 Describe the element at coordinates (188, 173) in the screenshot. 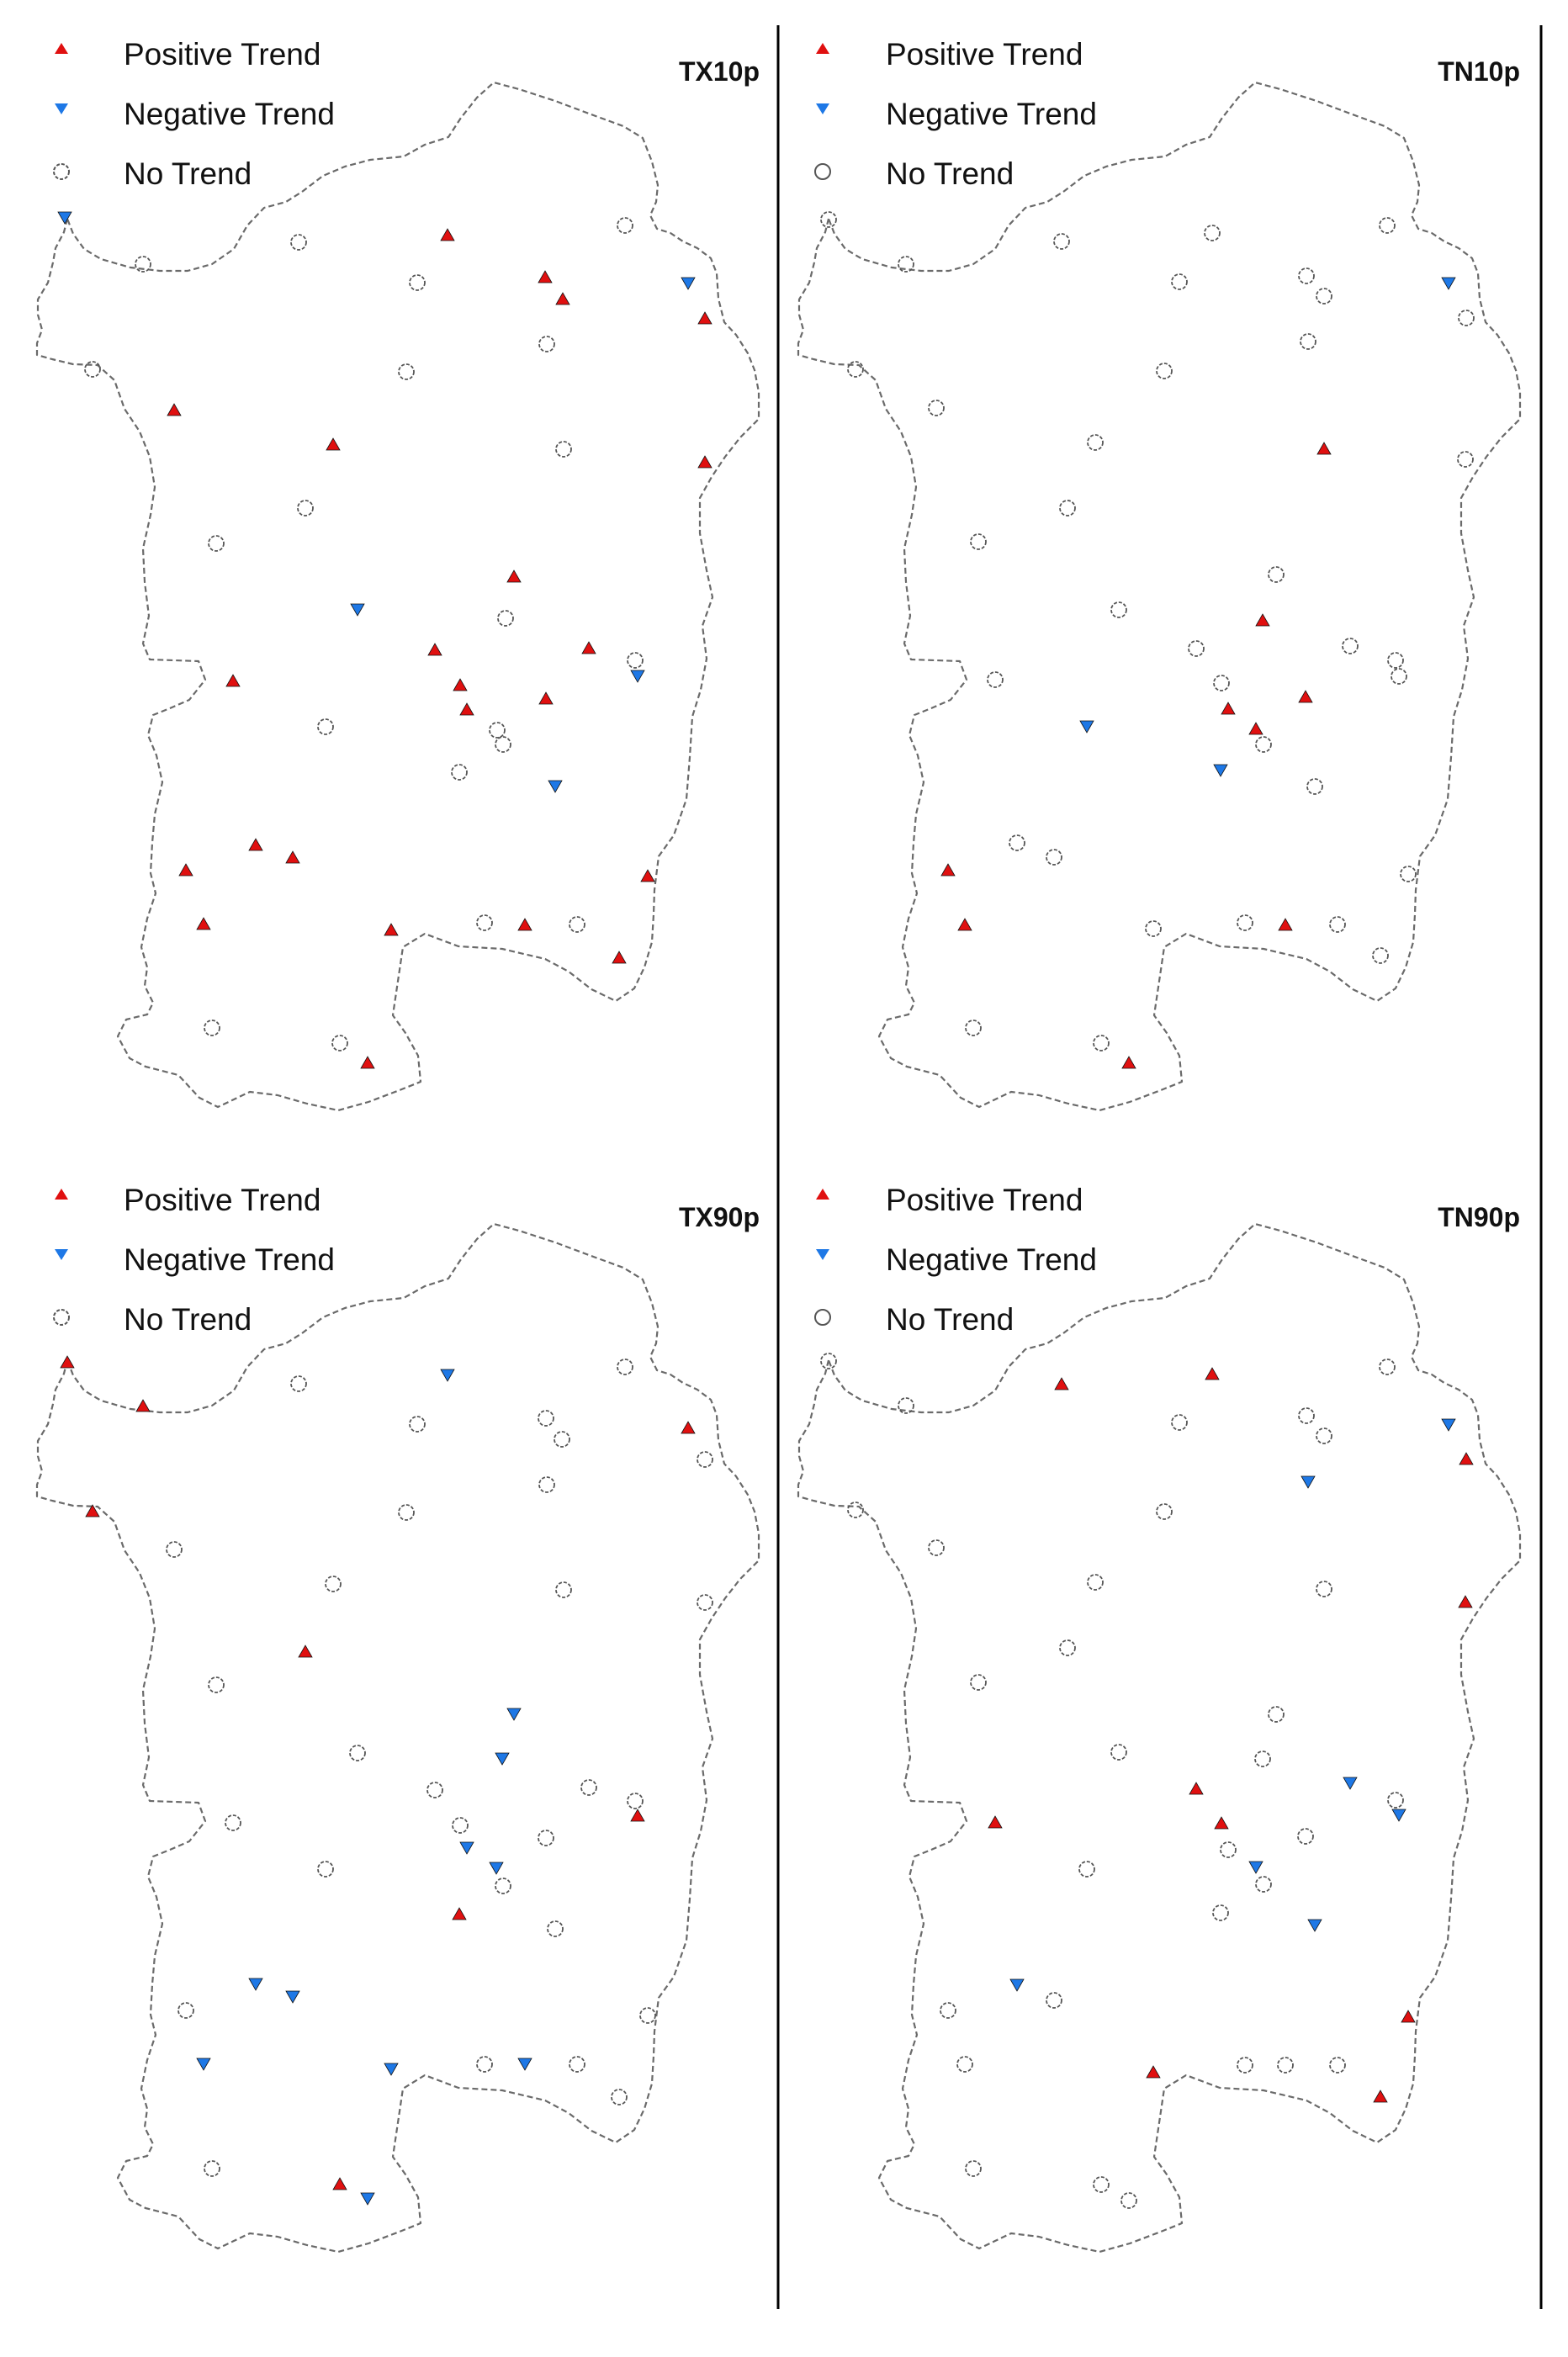

I see `legend-no-trend-label: No Trend` at that location.